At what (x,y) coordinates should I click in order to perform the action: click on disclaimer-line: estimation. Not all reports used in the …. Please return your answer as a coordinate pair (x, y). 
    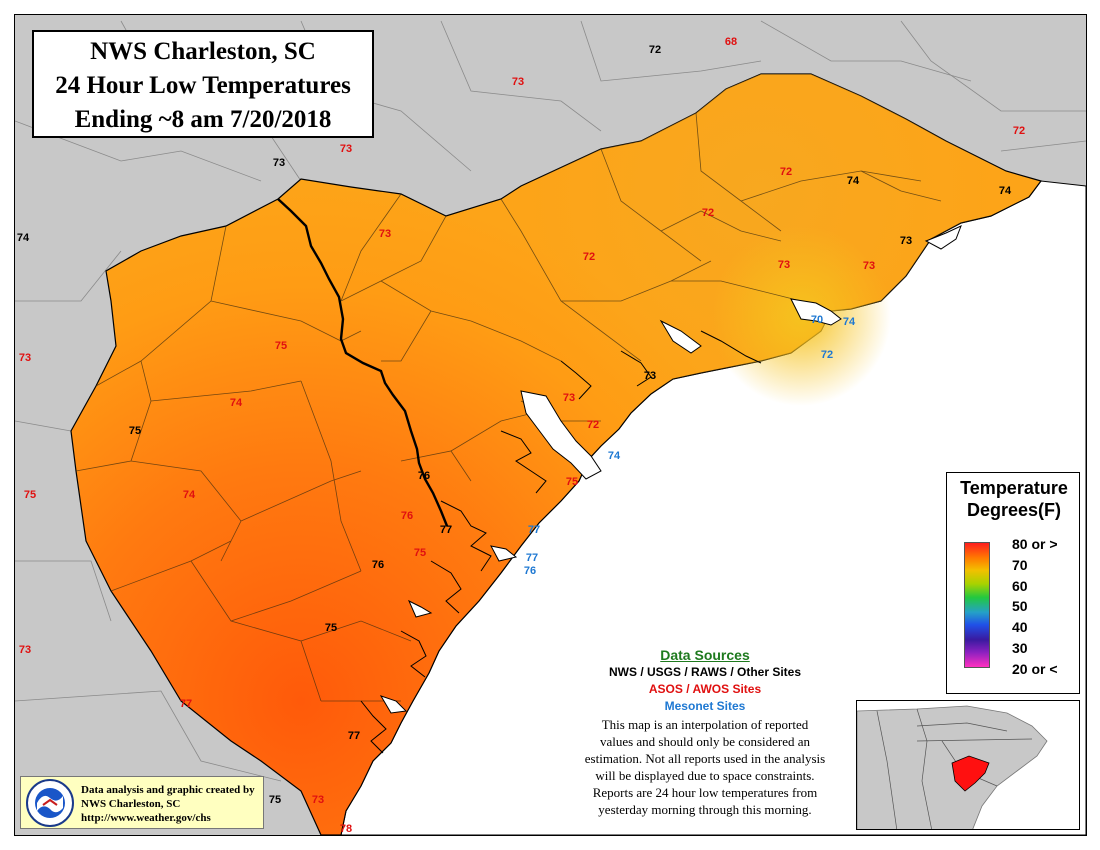
    Looking at the image, I should click on (705, 758).